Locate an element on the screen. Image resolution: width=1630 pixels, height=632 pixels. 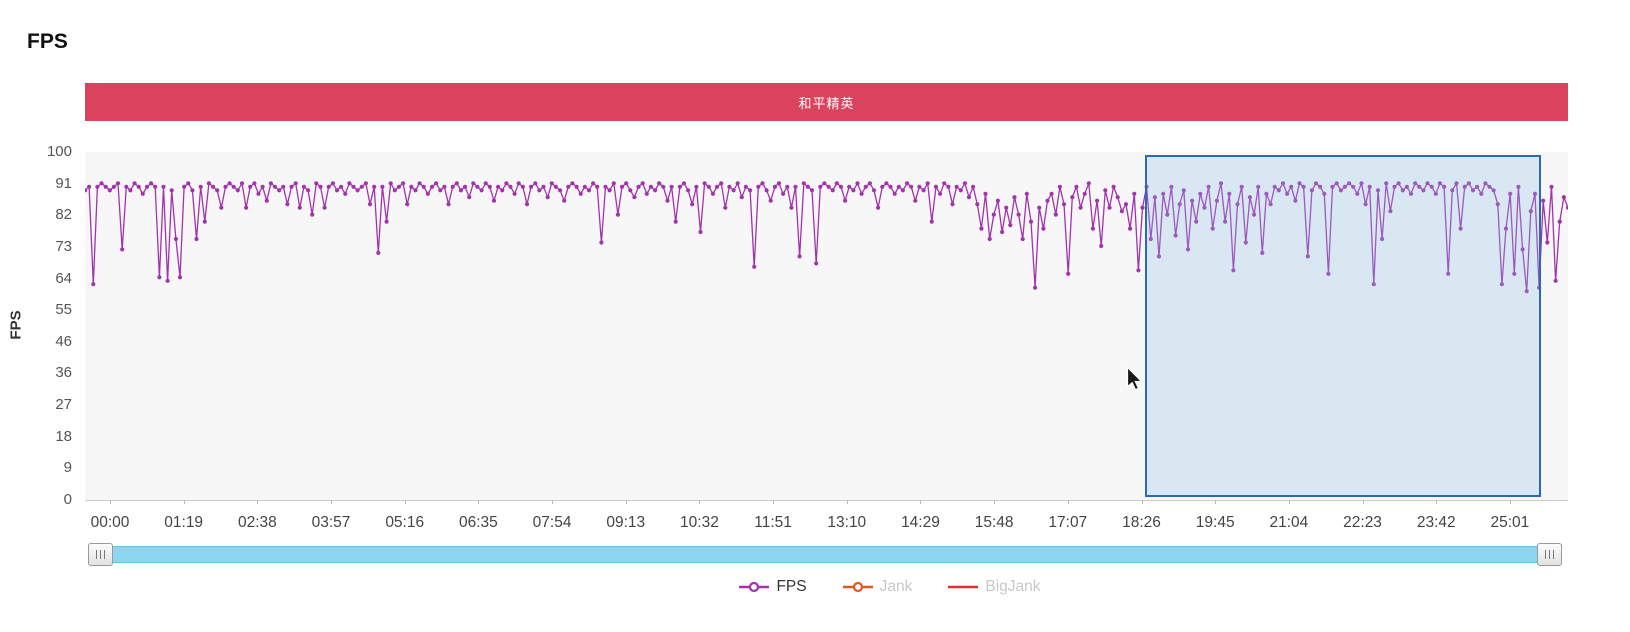
x-axis-tick-label: 03:57 is located at coordinates (331, 522).